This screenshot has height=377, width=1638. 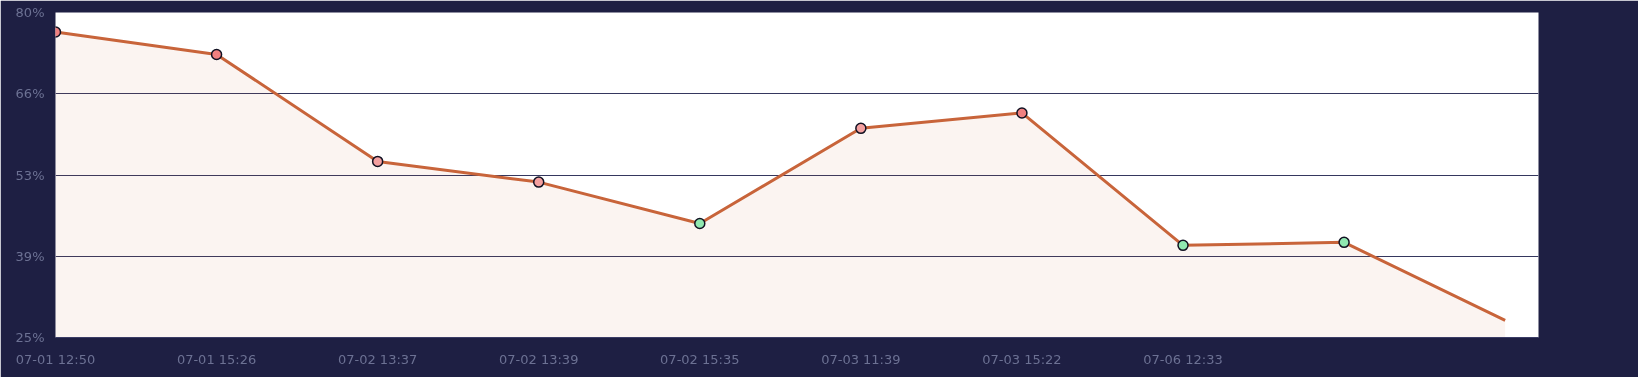 What do you see at coordinates (30, 12) in the screenshot?
I see `y-tick-label: 80%` at bounding box center [30, 12].